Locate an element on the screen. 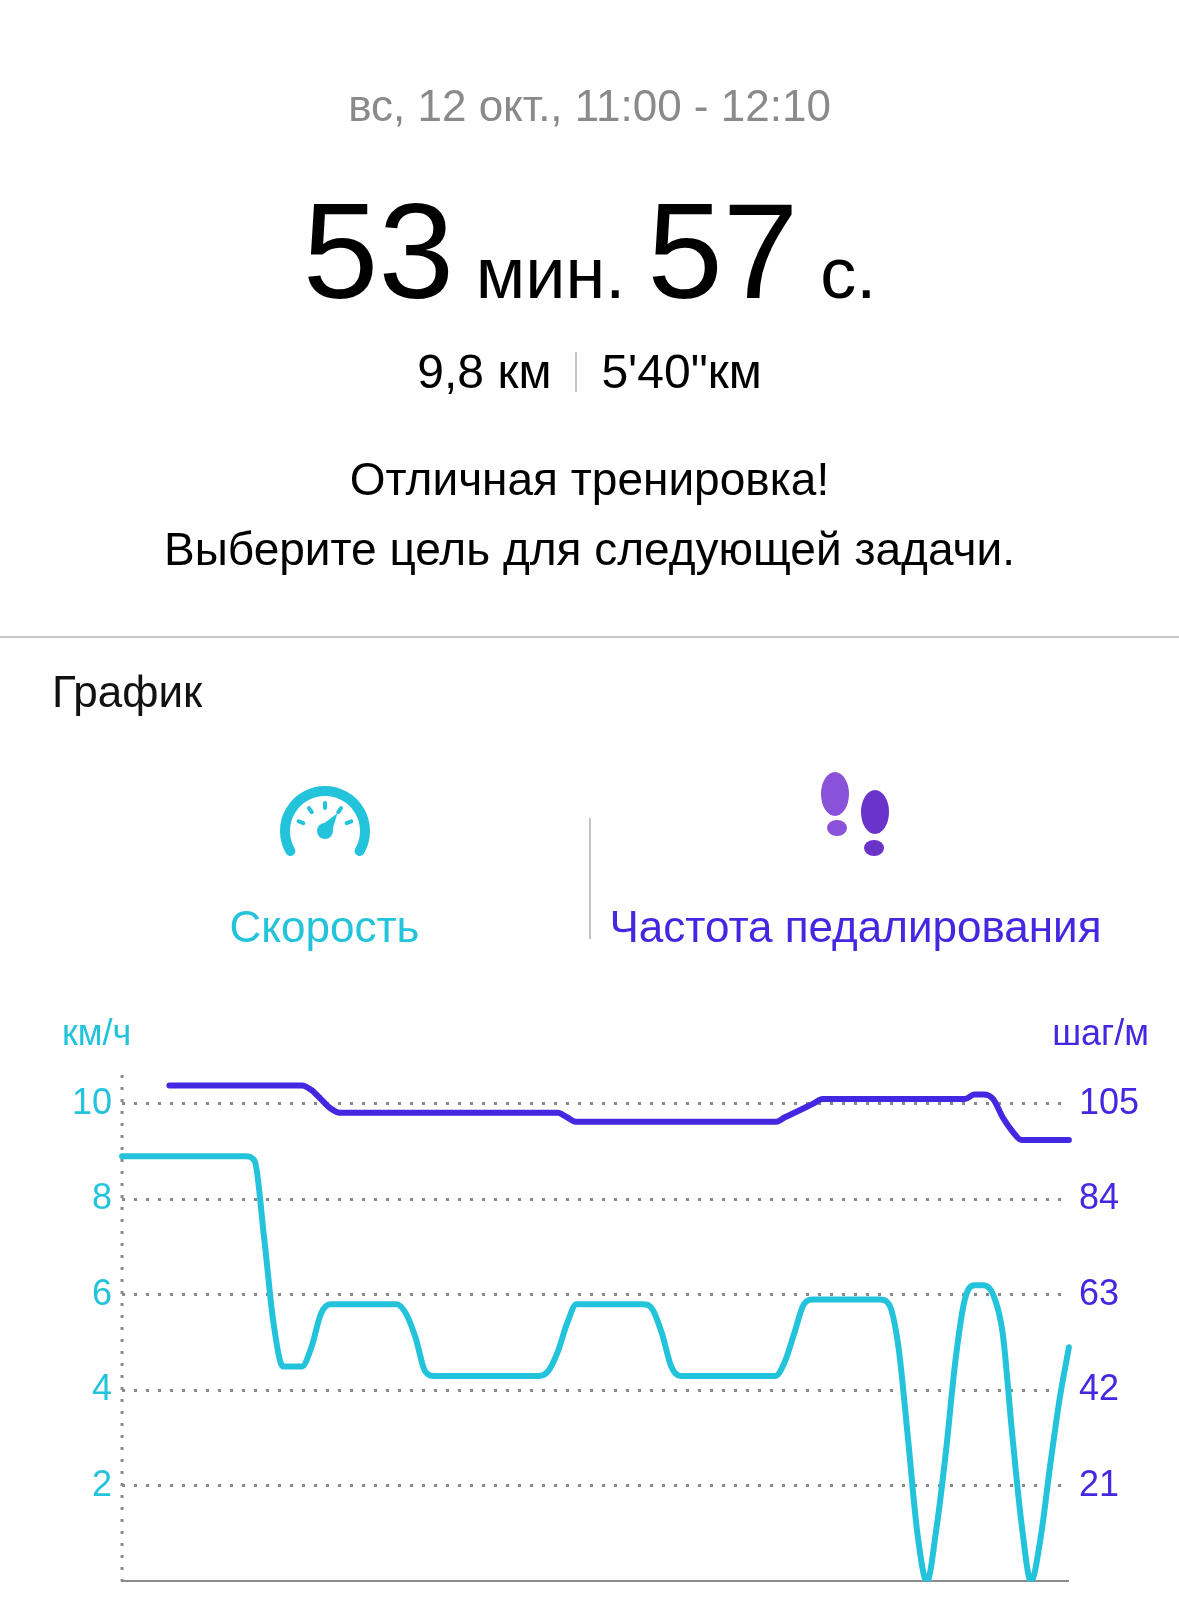  y-tick-label: 6 is located at coordinates (102, 1292).